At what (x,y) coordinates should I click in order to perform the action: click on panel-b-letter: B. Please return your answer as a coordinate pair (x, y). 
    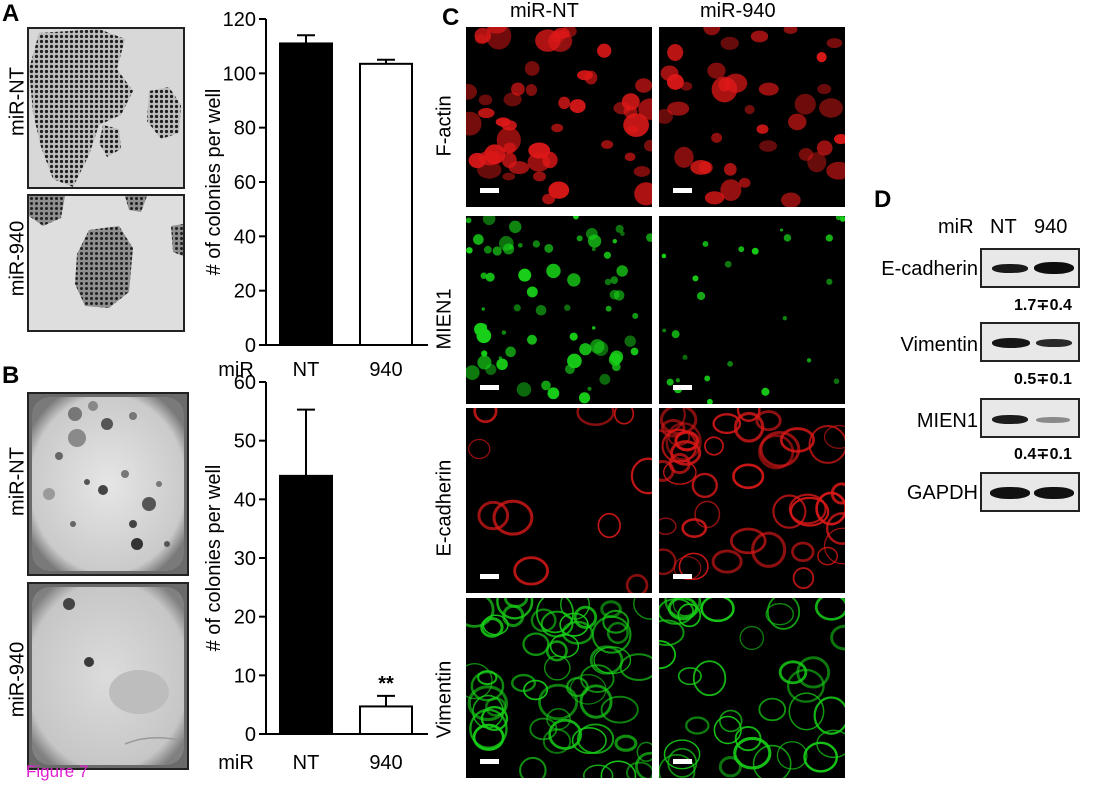
    Looking at the image, I should click on (11, 375).